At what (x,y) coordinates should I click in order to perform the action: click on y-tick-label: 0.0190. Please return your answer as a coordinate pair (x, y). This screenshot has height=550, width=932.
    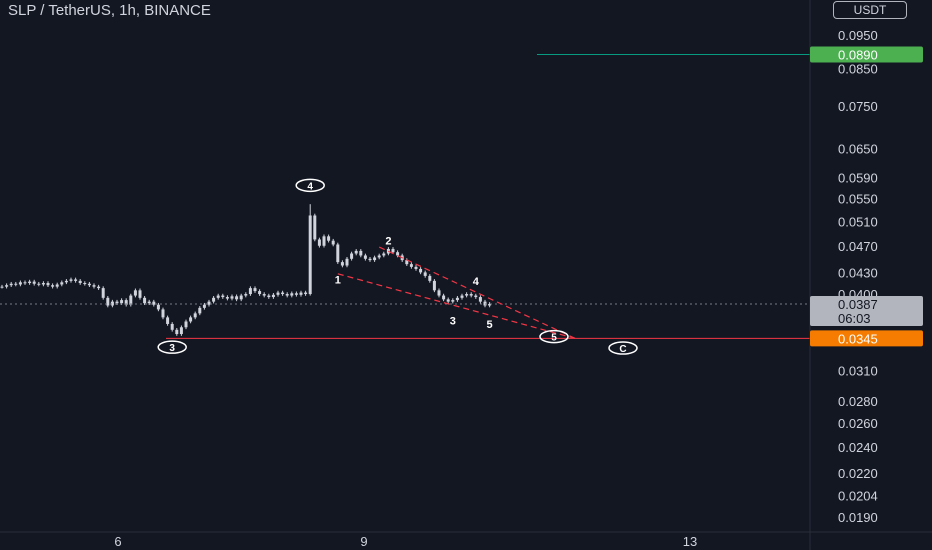
    Looking at the image, I should click on (858, 517).